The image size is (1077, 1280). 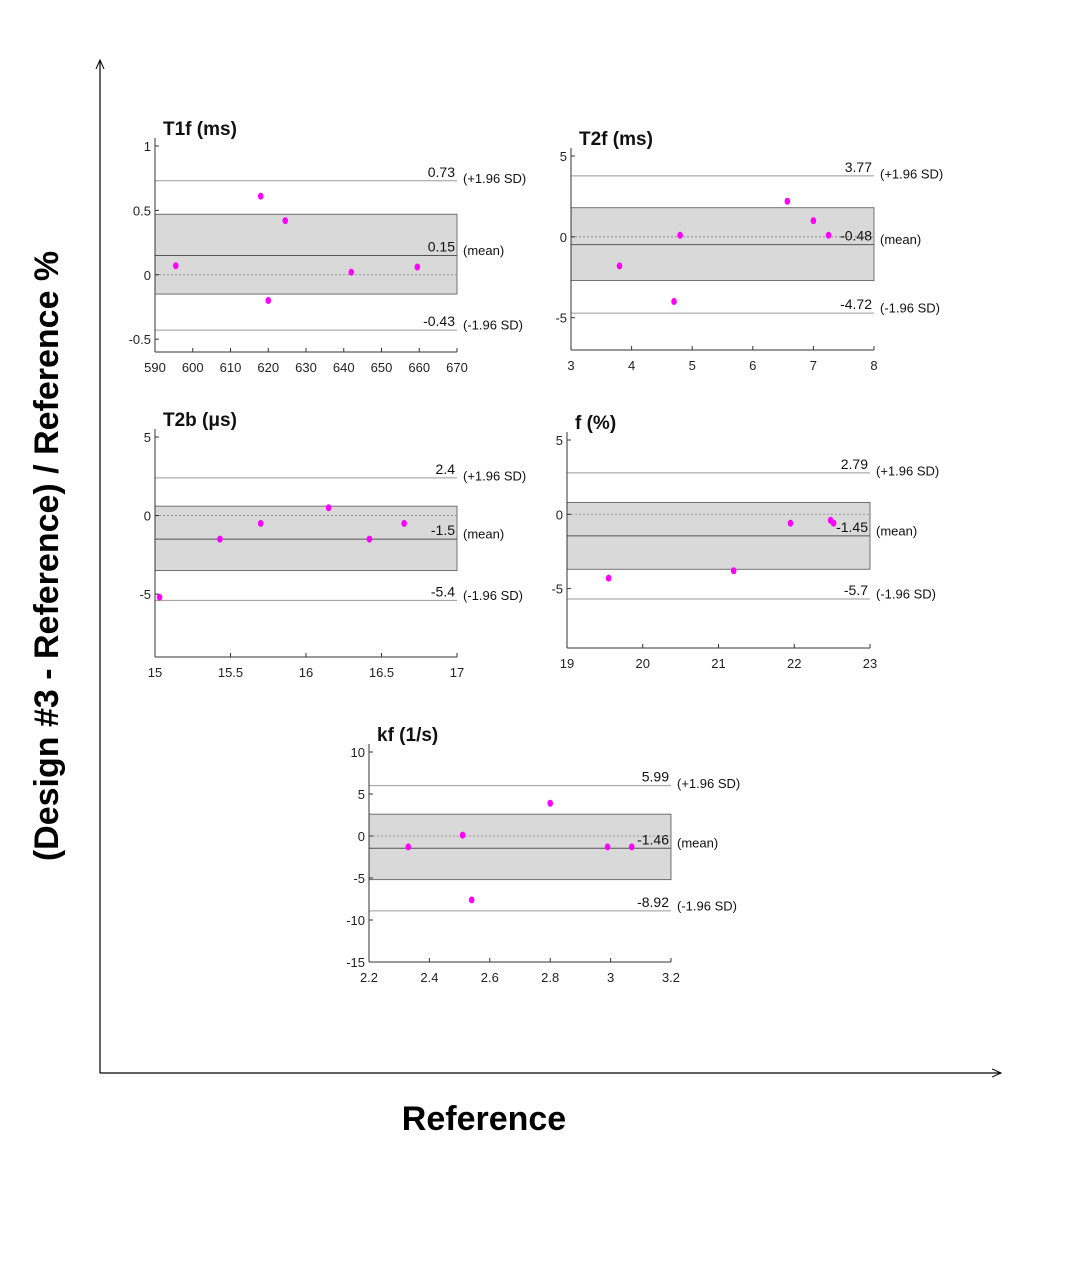 What do you see at coordinates (567, 663) in the screenshot?
I see `x-tick-label: 19` at bounding box center [567, 663].